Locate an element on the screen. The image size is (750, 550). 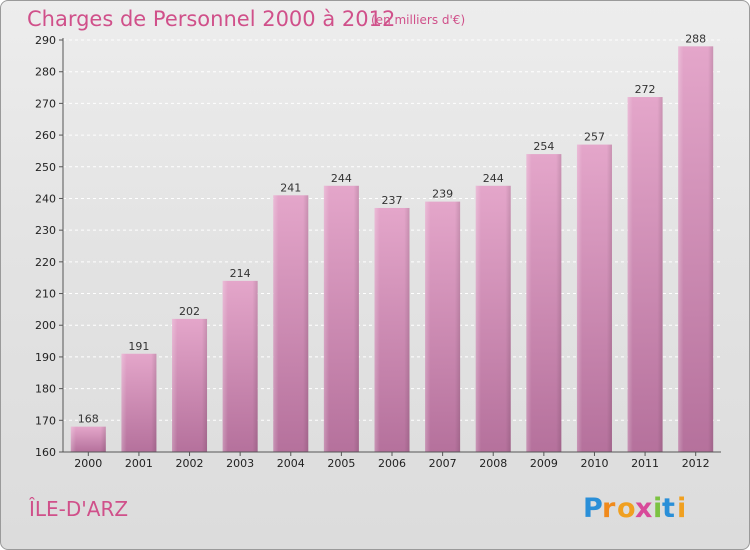
svg-text: o is located at coordinates (626, 508).